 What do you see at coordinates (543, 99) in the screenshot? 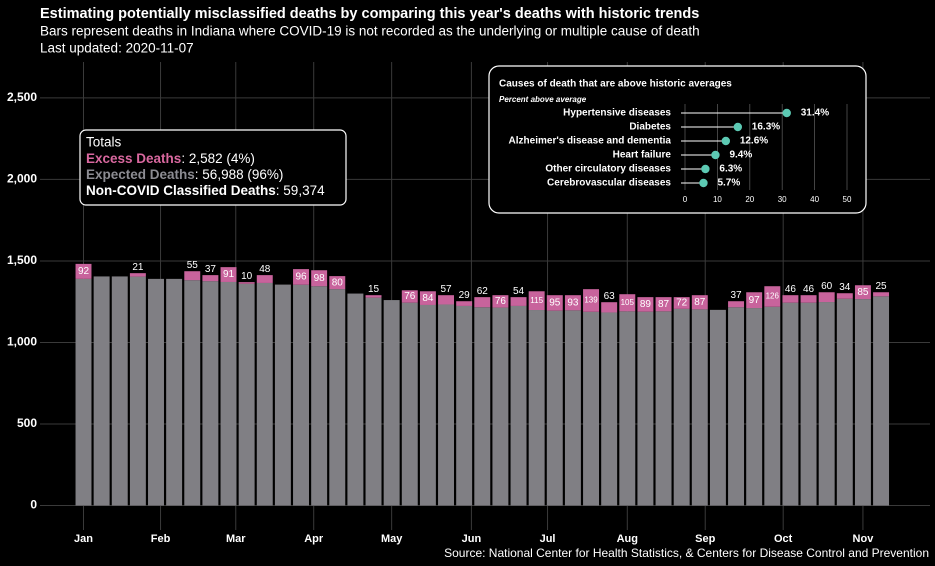
I see `inset-subtitle: Percent above average` at bounding box center [543, 99].